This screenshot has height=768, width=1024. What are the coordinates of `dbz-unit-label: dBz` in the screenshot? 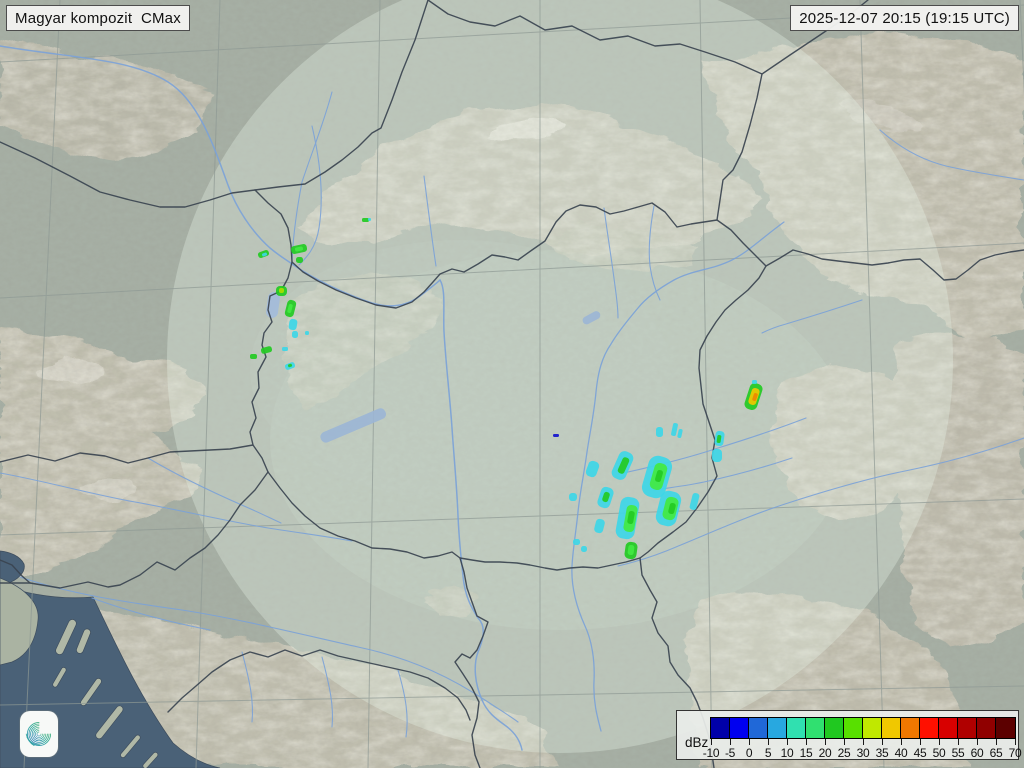 It's located at (697, 742).